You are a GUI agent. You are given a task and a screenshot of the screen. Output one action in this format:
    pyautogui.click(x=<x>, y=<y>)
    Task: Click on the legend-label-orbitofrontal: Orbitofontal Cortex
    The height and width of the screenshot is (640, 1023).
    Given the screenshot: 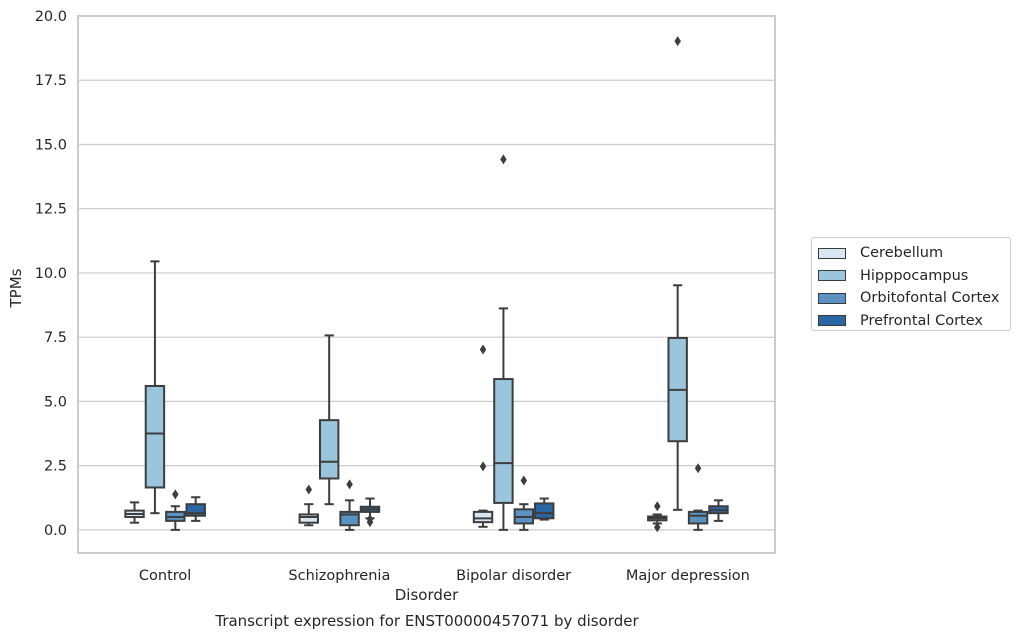 What is the action you would take?
    pyautogui.click(x=930, y=298)
    